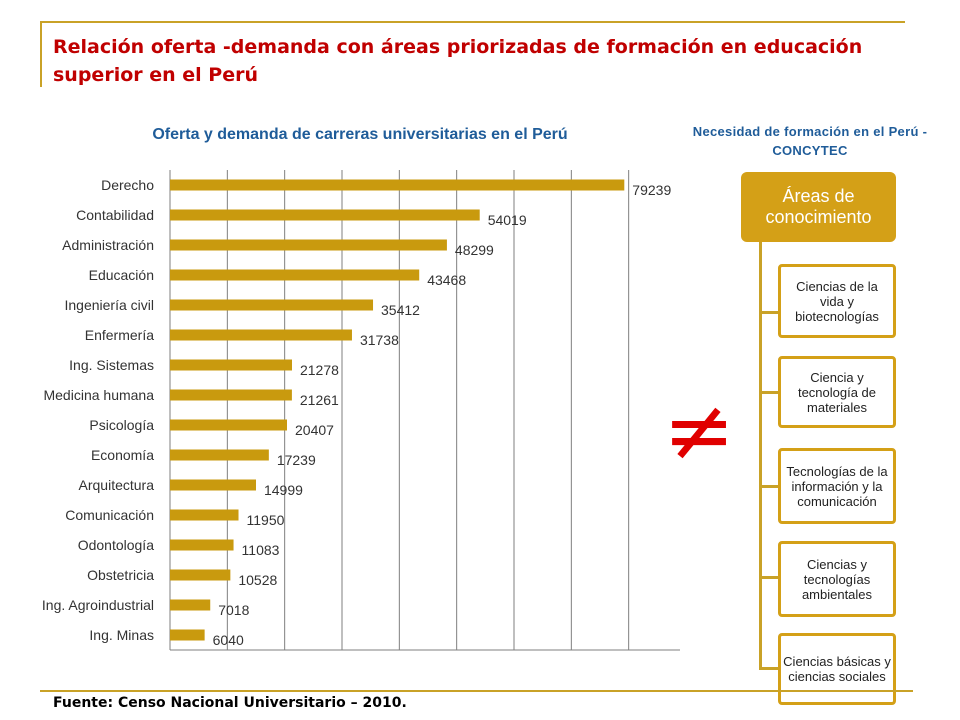 This screenshot has height=720, width=960. Describe the element at coordinates (446, 280) in the screenshot. I see `data-label: 43468` at that location.